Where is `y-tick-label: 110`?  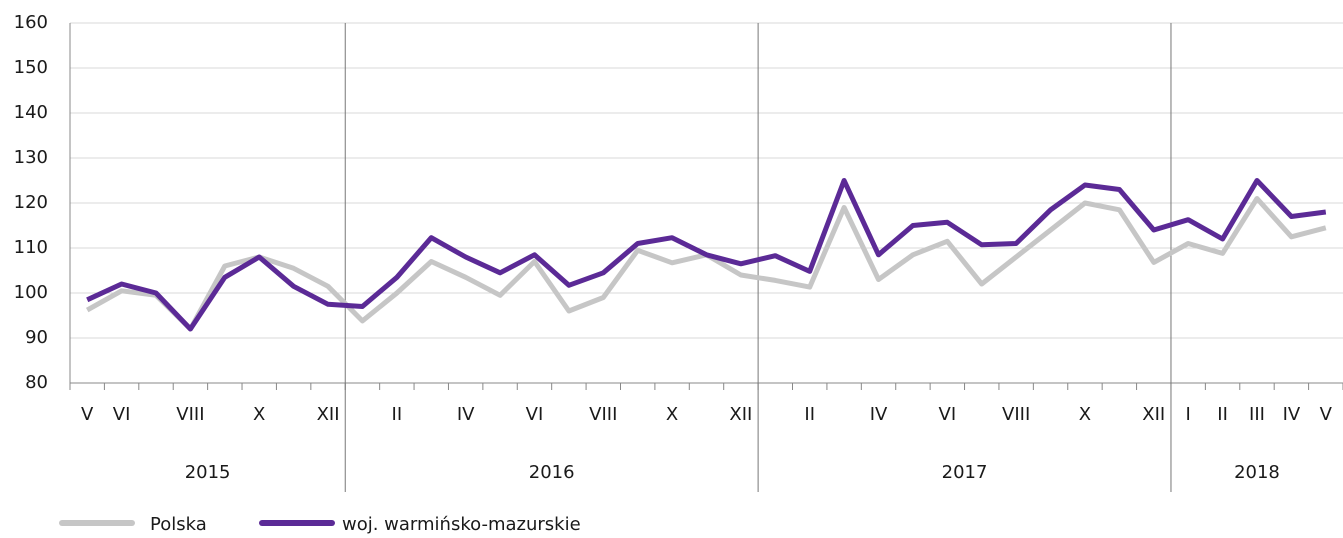
y-tick-label: 110 is located at coordinates (31, 247).